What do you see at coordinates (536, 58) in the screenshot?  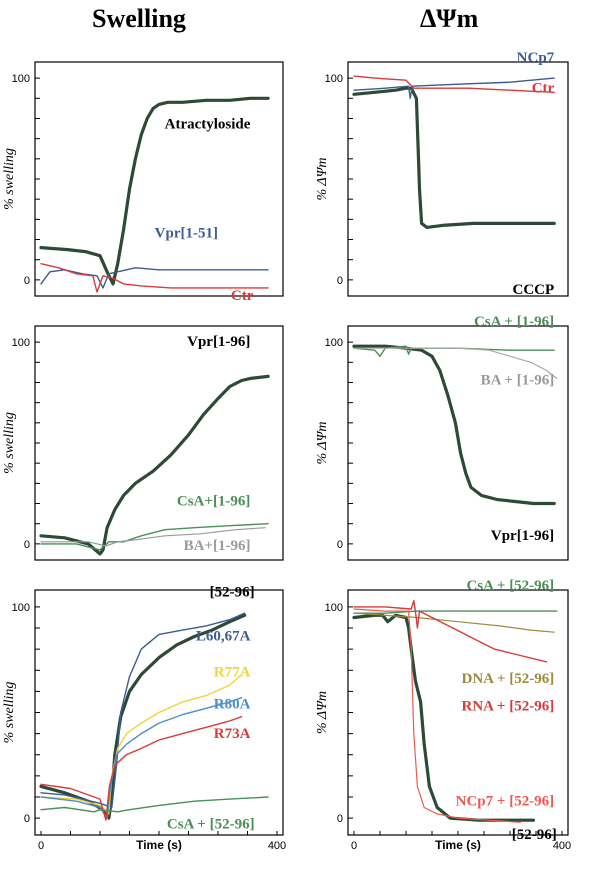 I see `series-label-ncp7: NCp7` at bounding box center [536, 58].